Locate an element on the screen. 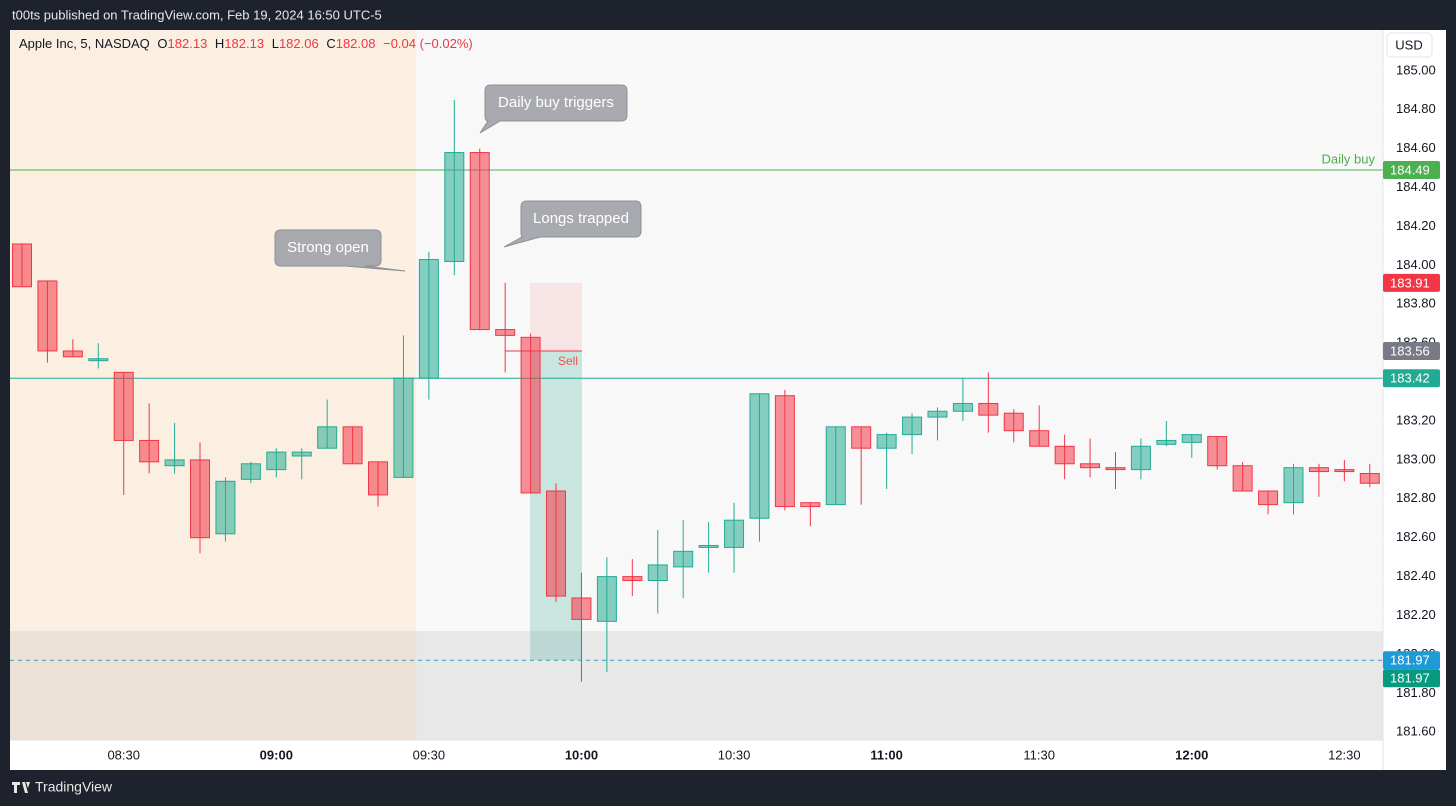 The height and width of the screenshot is (806, 1456). x-tick-label: 10:00 is located at coordinates (581, 754).